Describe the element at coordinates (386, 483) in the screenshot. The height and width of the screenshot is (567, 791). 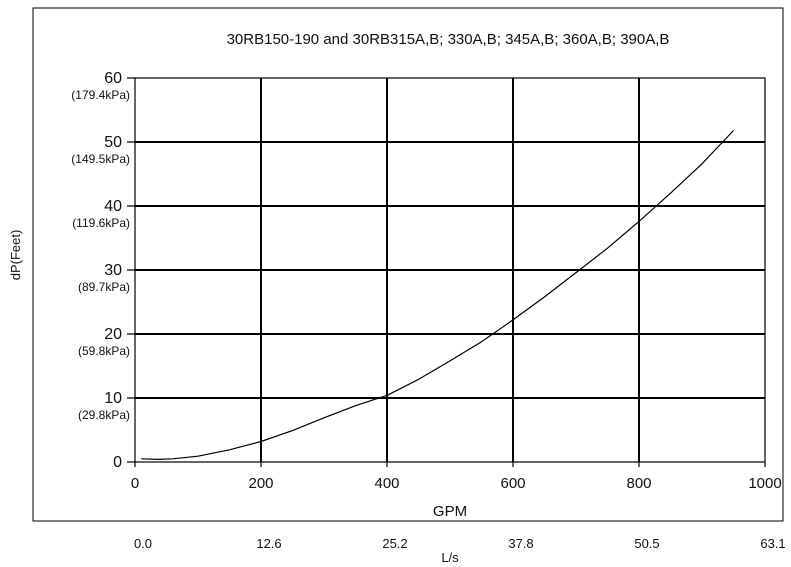
I see `x-tick-label: 400` at that location.